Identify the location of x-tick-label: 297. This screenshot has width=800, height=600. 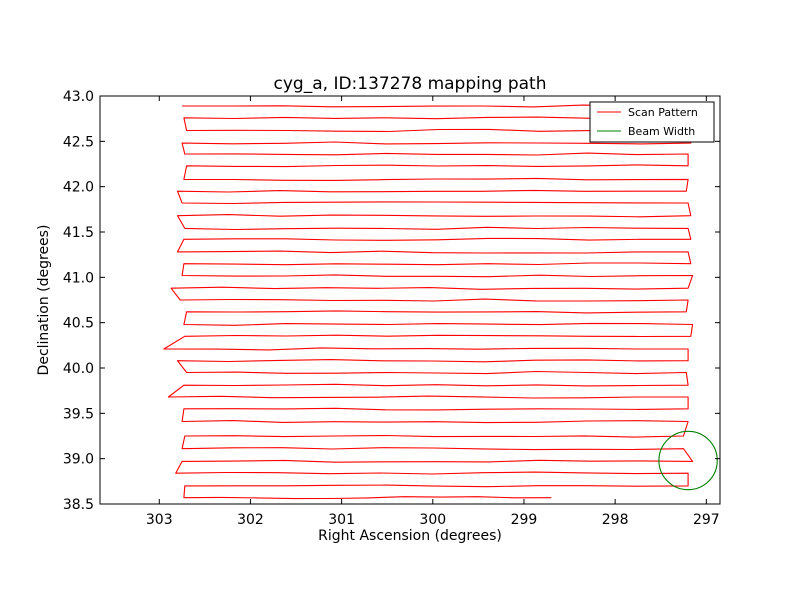
(706, 520).